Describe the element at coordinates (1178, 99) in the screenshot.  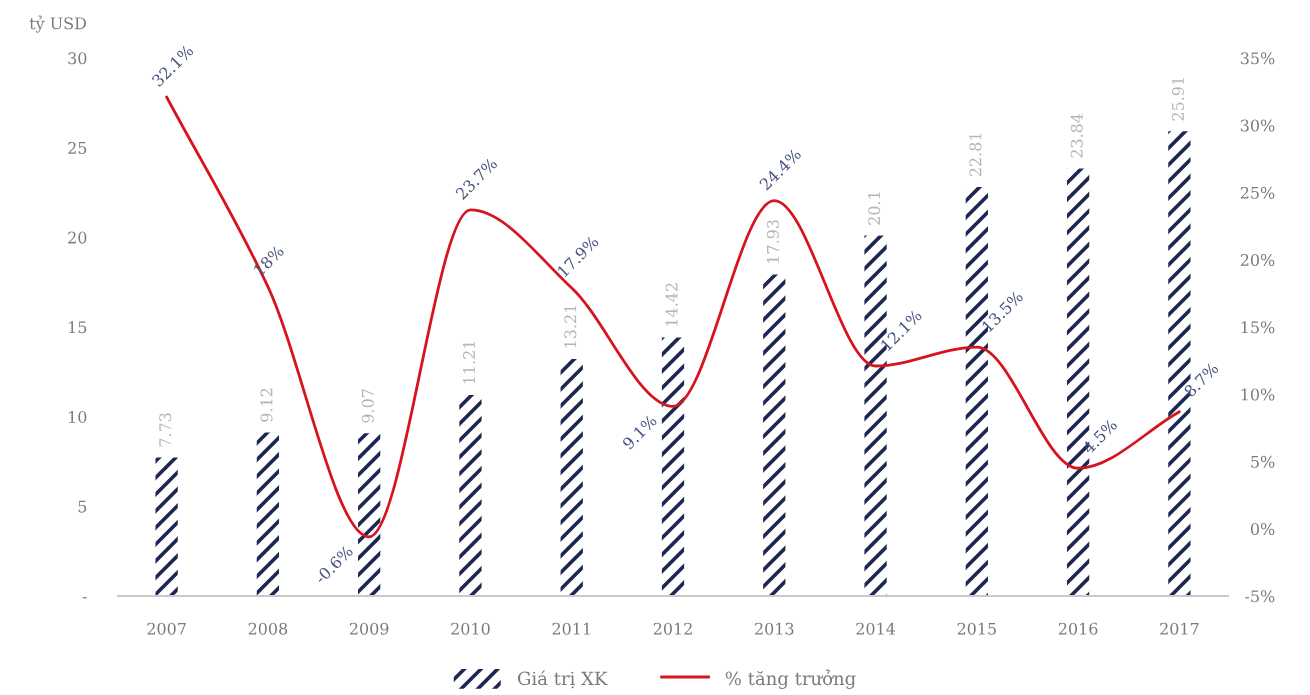
I see `data-label: 25.91` at that location.